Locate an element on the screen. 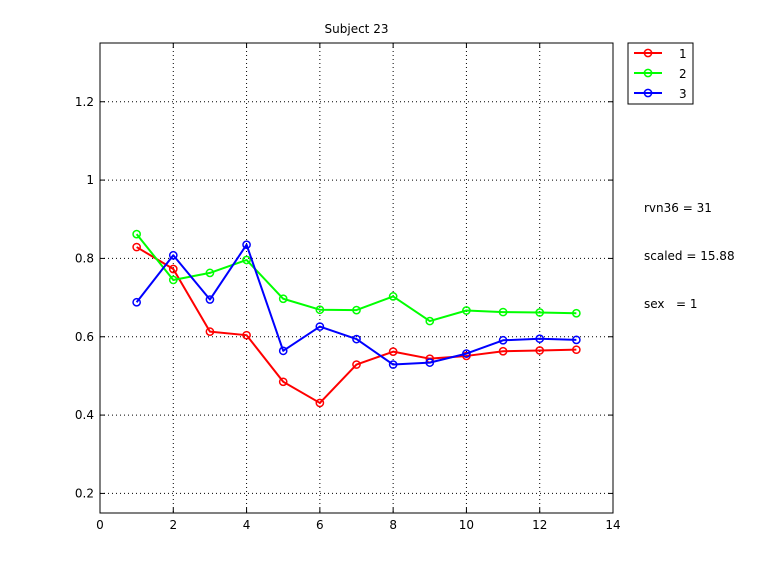  y-tick-label: 0.4 is located at coordinates (84, 415).